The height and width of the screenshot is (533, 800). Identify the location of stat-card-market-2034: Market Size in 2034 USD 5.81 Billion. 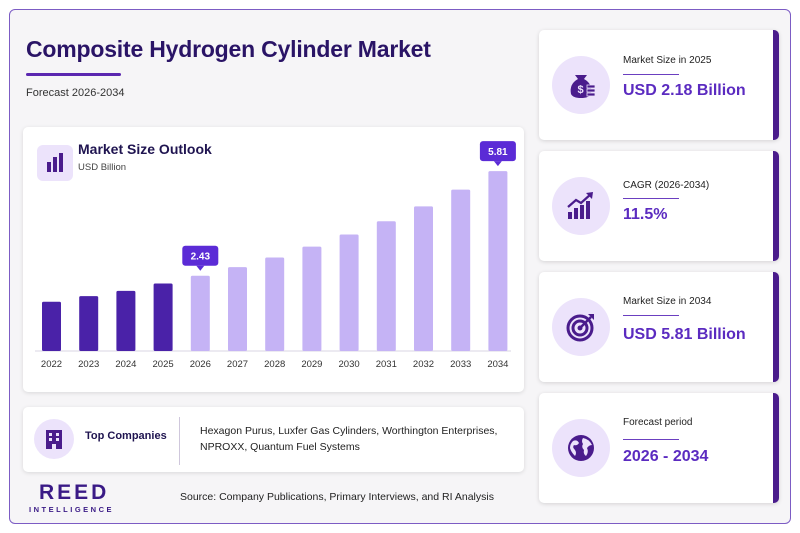
(659, 327).